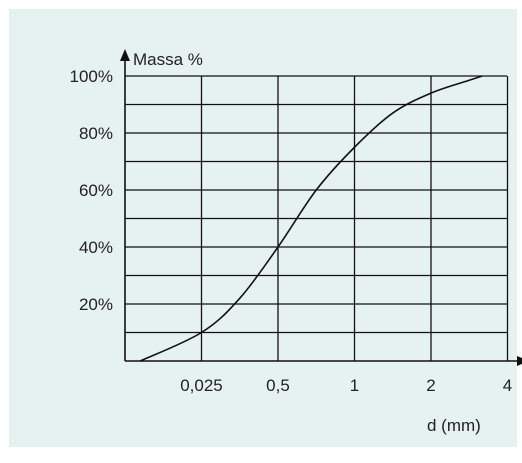 The image size is (522, 463). What do you see at coordinates (96, 190) in the screenshot?
I see `y-tick-label: 60%` at bounding box center [96, 190].